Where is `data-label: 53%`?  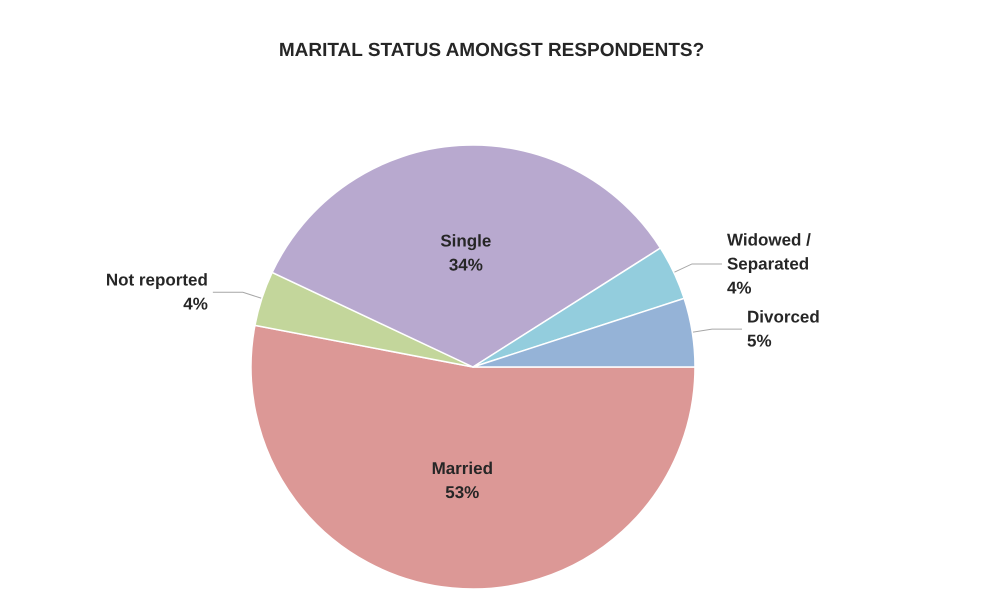 data-label: 53% is located at coordinates (462, 492).